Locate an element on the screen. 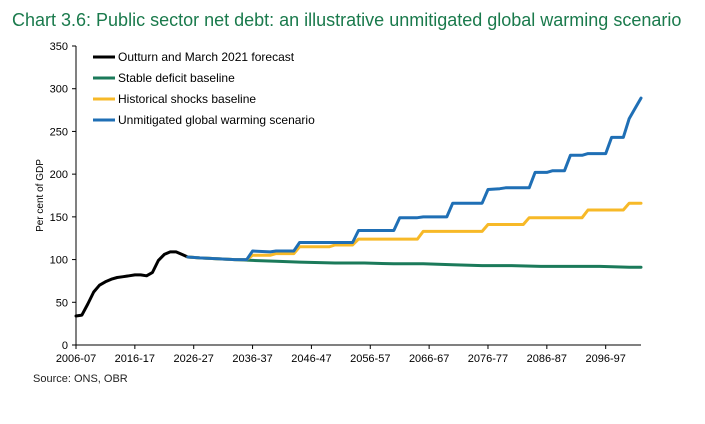 This screenshot has height=424, width=705. y-tick-label: 200 is located at coordinates (59, 175).